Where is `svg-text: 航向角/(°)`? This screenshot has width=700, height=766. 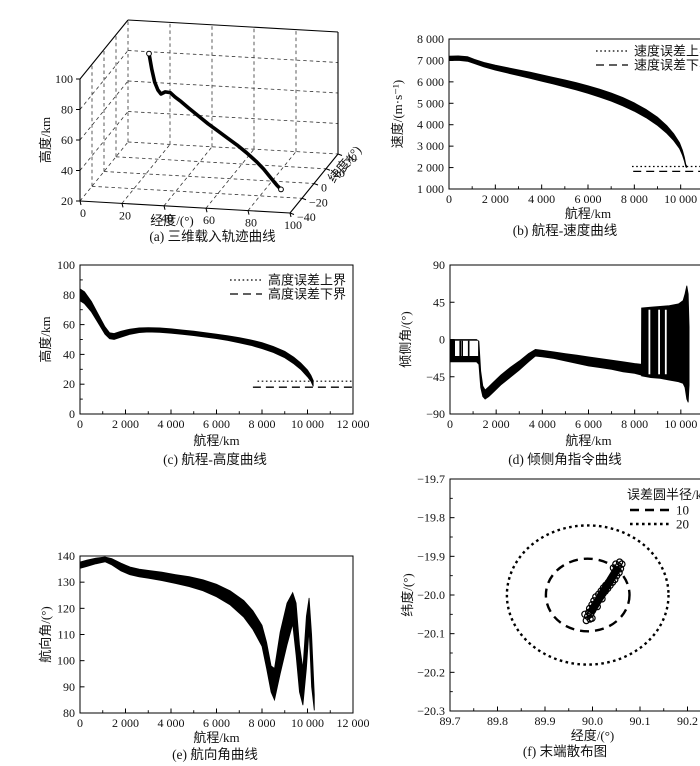
svg-text: 航向角/(°) is located at coordinates (45, 634).